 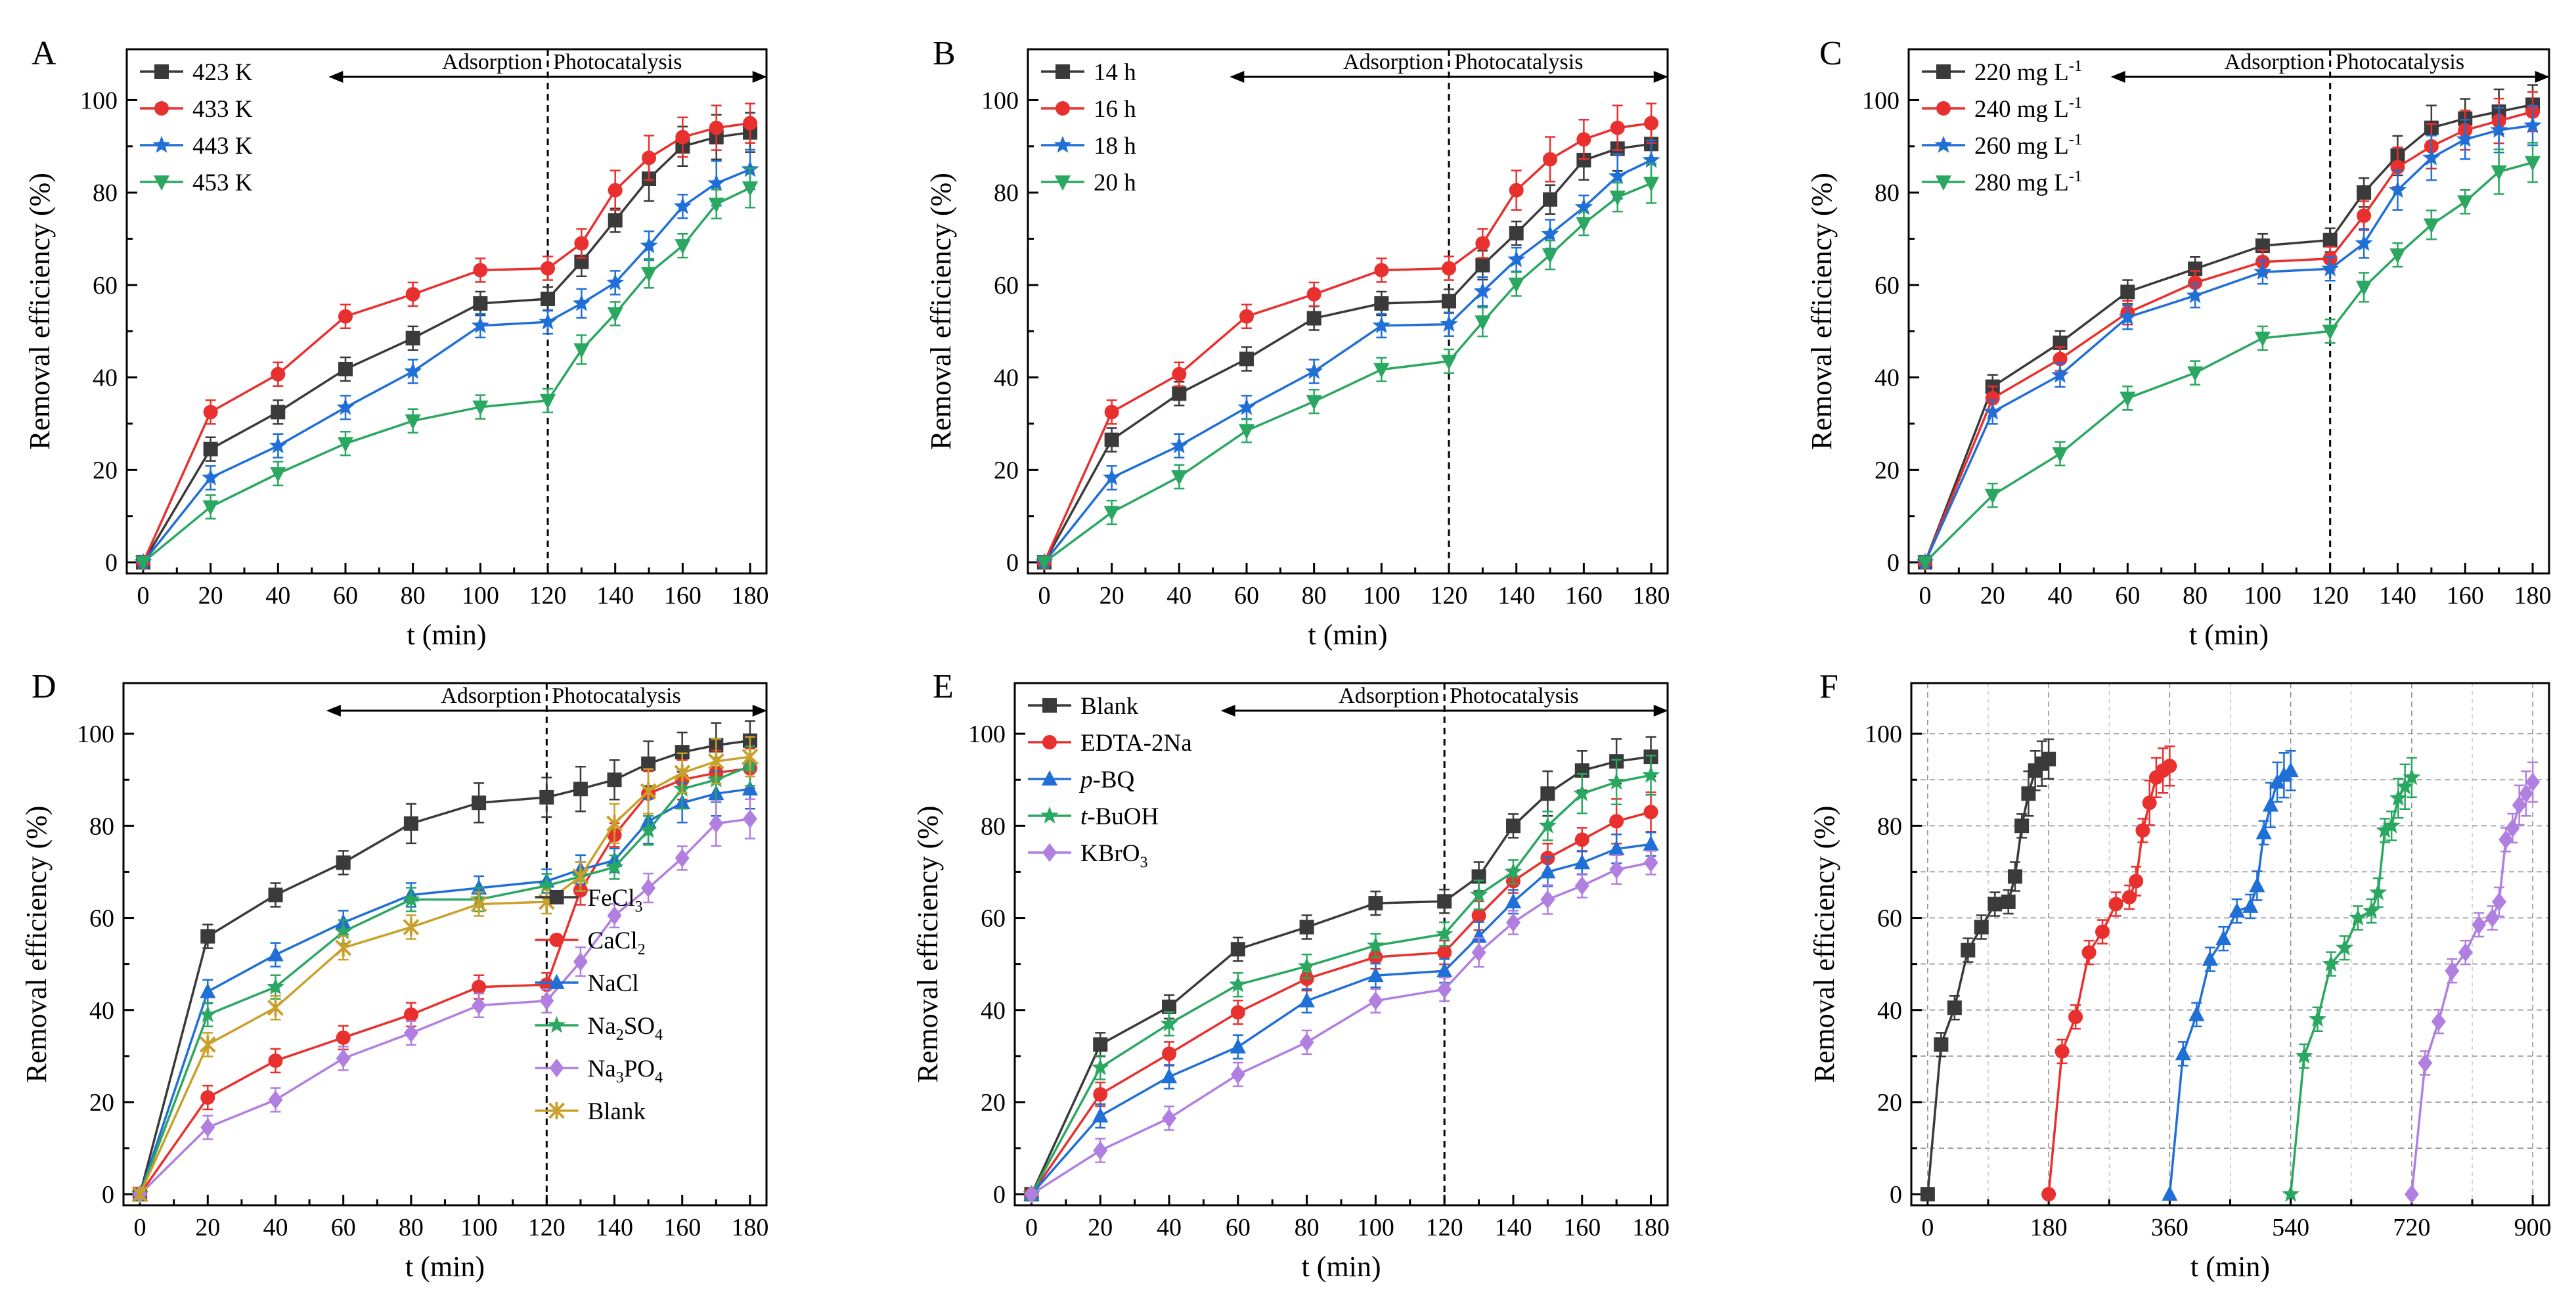 What do you see at coordinates (222, 182) in the screenshot?
I see `legend-label: 453 K` at bounding box center [222, 182].